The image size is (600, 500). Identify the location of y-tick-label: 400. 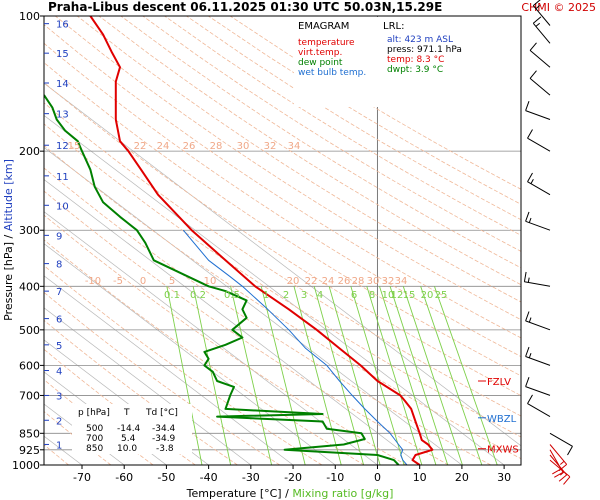
(29, 286).